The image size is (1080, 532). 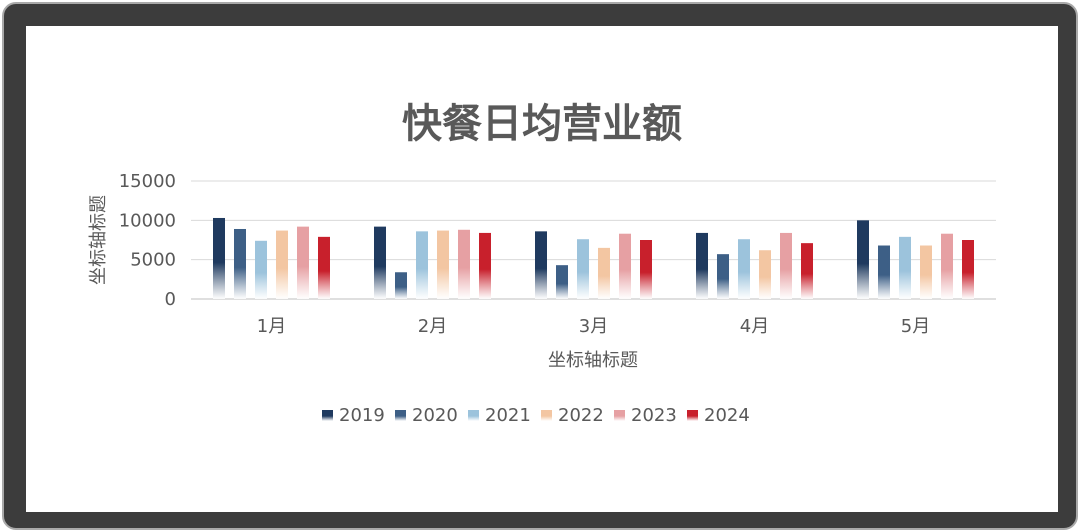 I want to click on x-tick-label: 5月, so click(x=915, y=326).